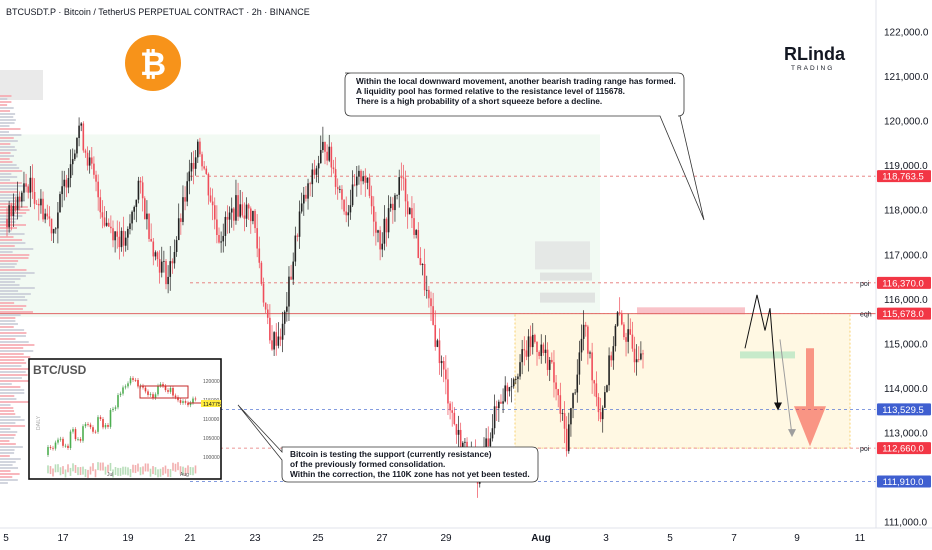  Describe the element at coordinates (906, 77) in the screenshot. I see `y-tick-1: 121,000.0` at that location.